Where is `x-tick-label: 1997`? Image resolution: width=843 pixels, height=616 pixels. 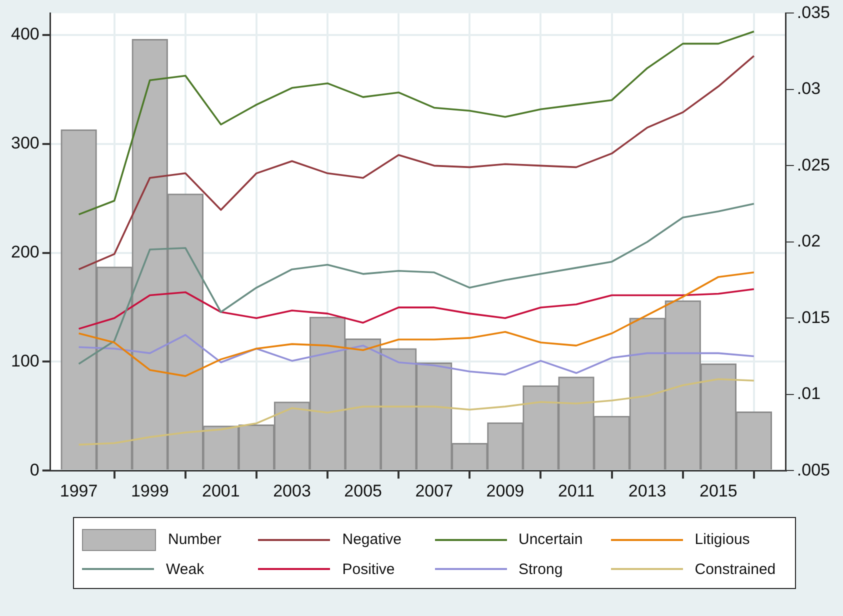 x-tick-label: 1997 is located at coordinates (79, 490).